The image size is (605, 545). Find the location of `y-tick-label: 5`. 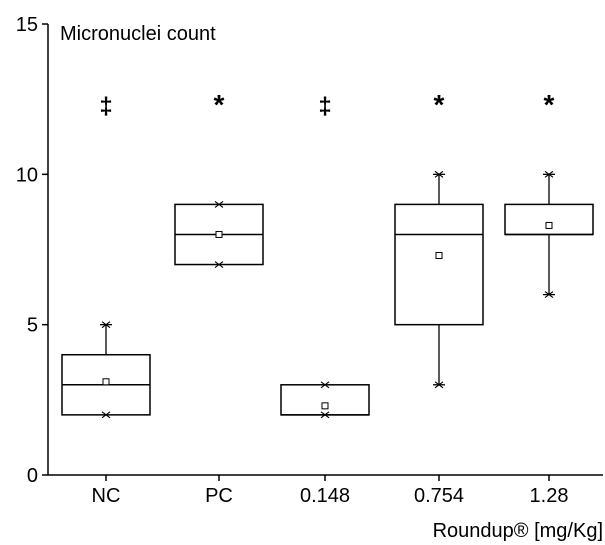

y-tick-label: 5 is located at coordinates (32, 326).